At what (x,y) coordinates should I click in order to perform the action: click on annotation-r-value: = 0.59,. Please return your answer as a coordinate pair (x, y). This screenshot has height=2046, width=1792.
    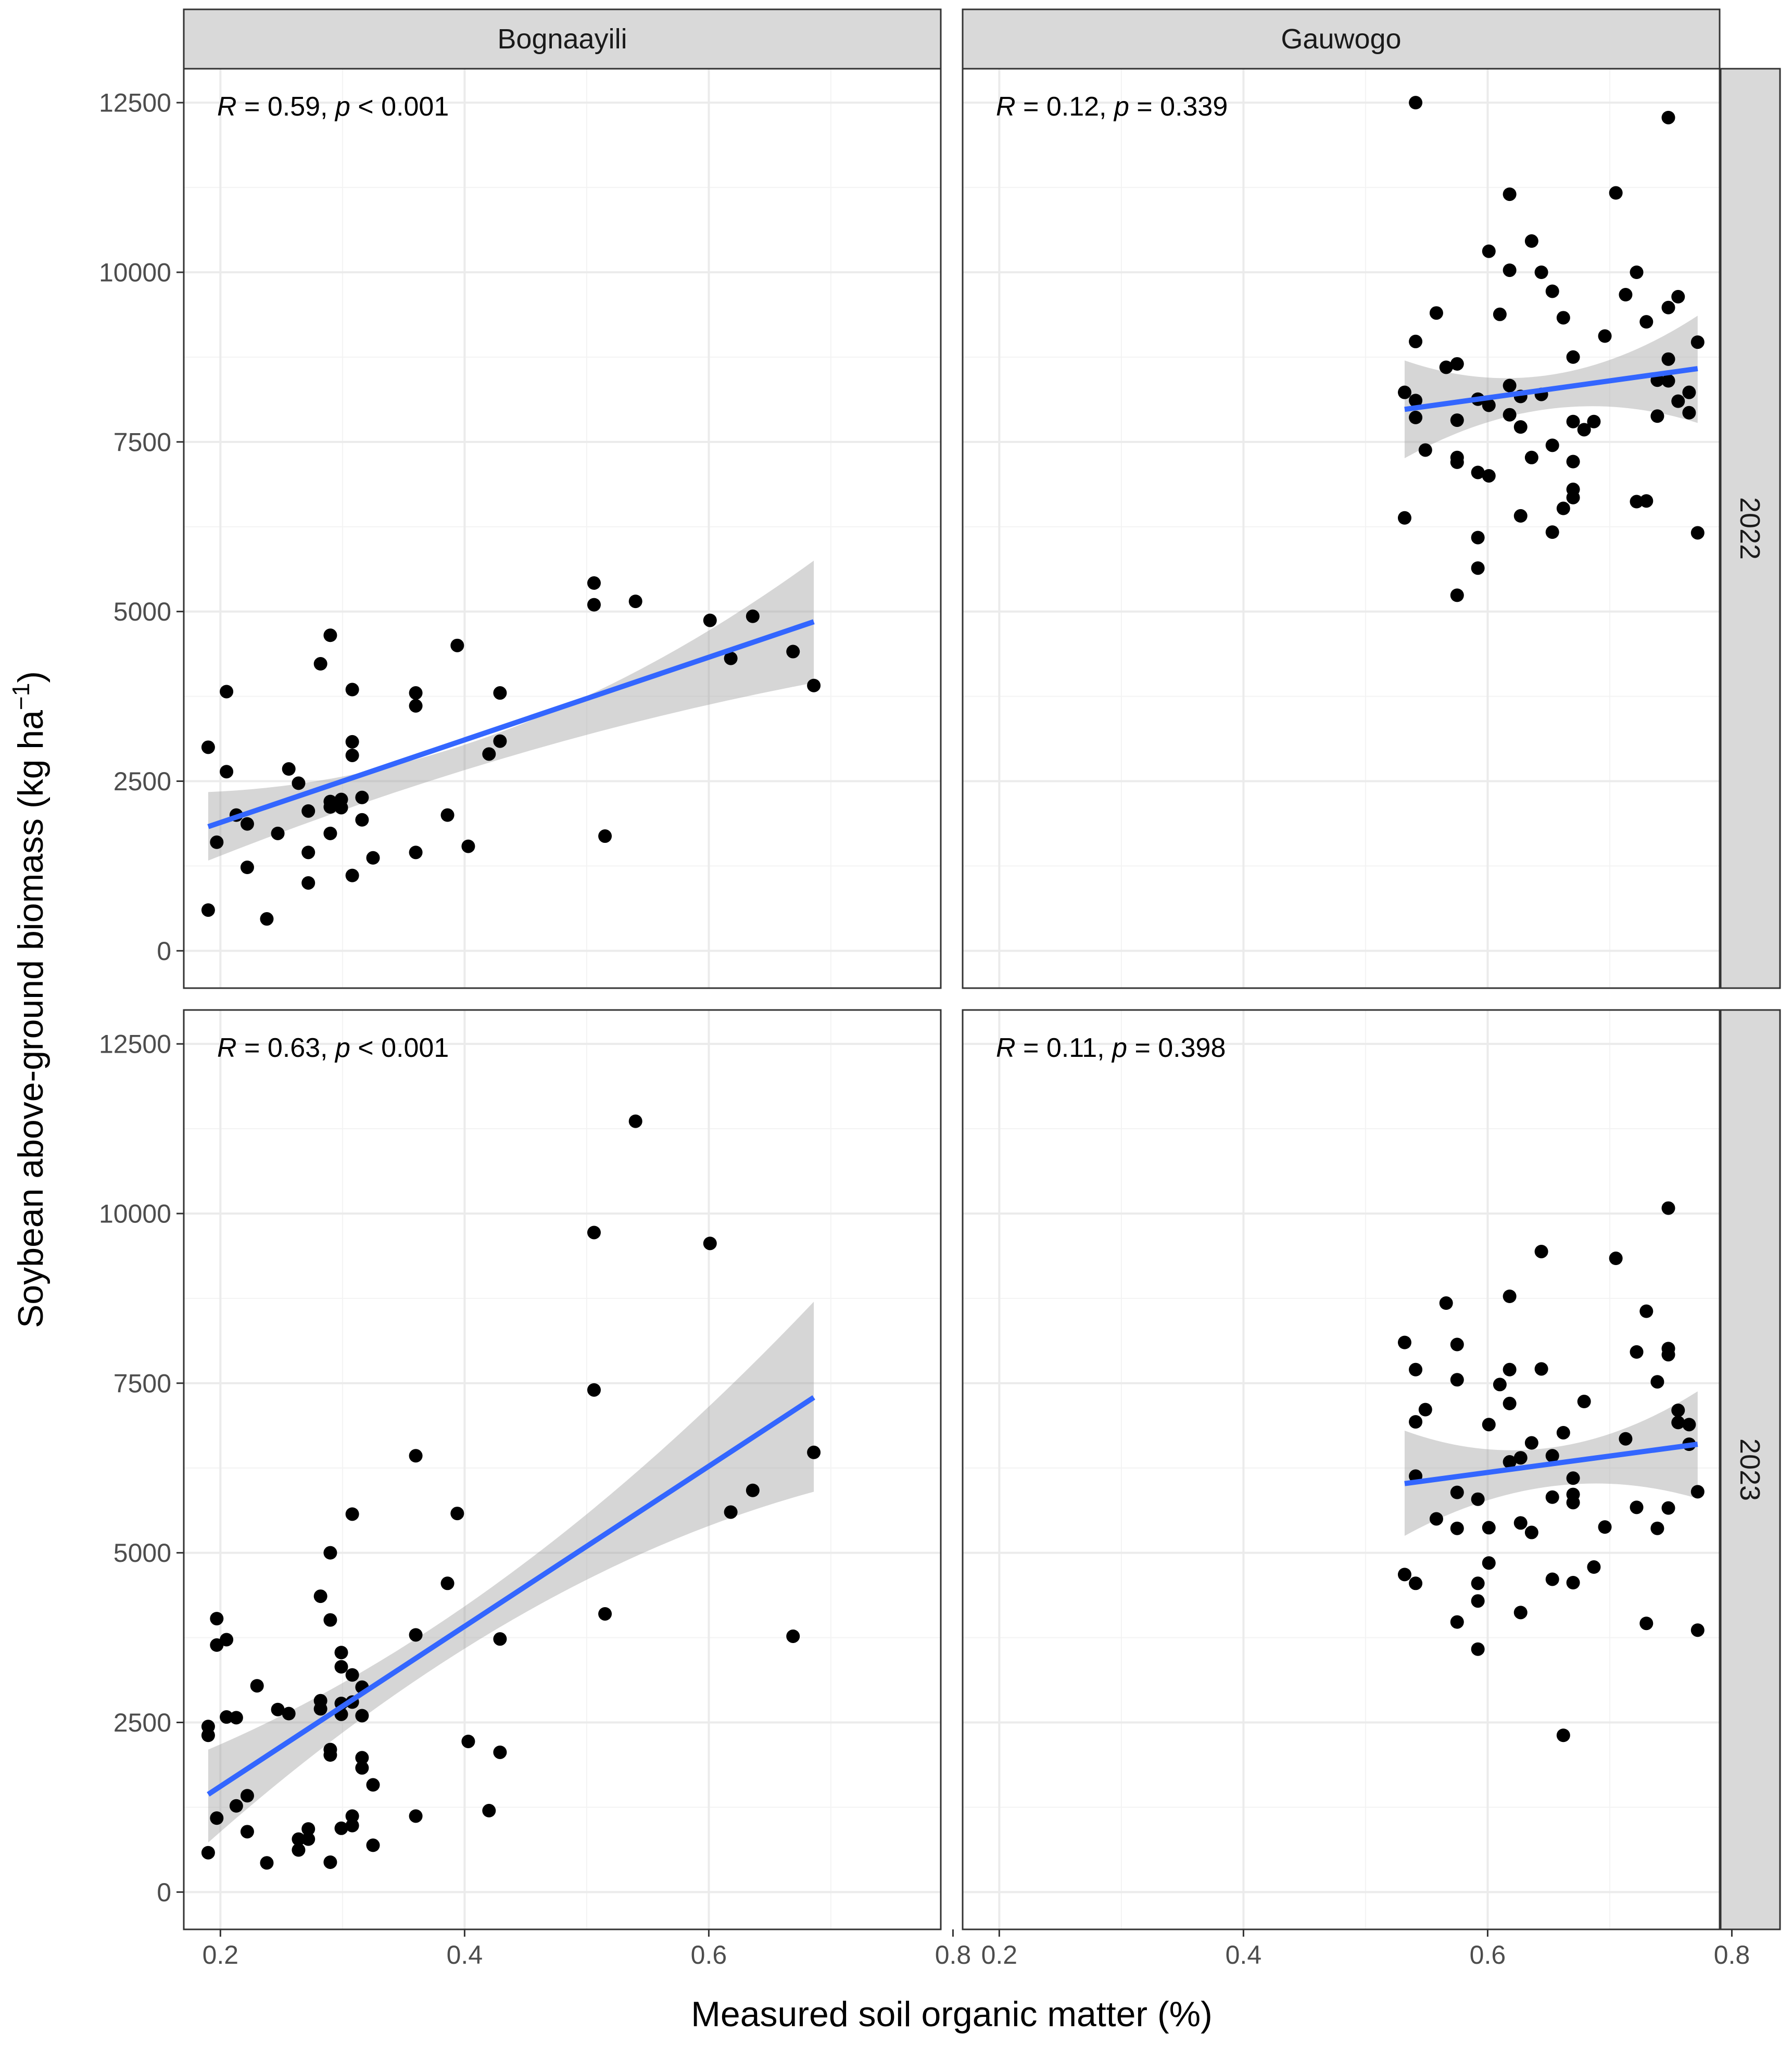
    Looking at the image, I should click on (286, 107).